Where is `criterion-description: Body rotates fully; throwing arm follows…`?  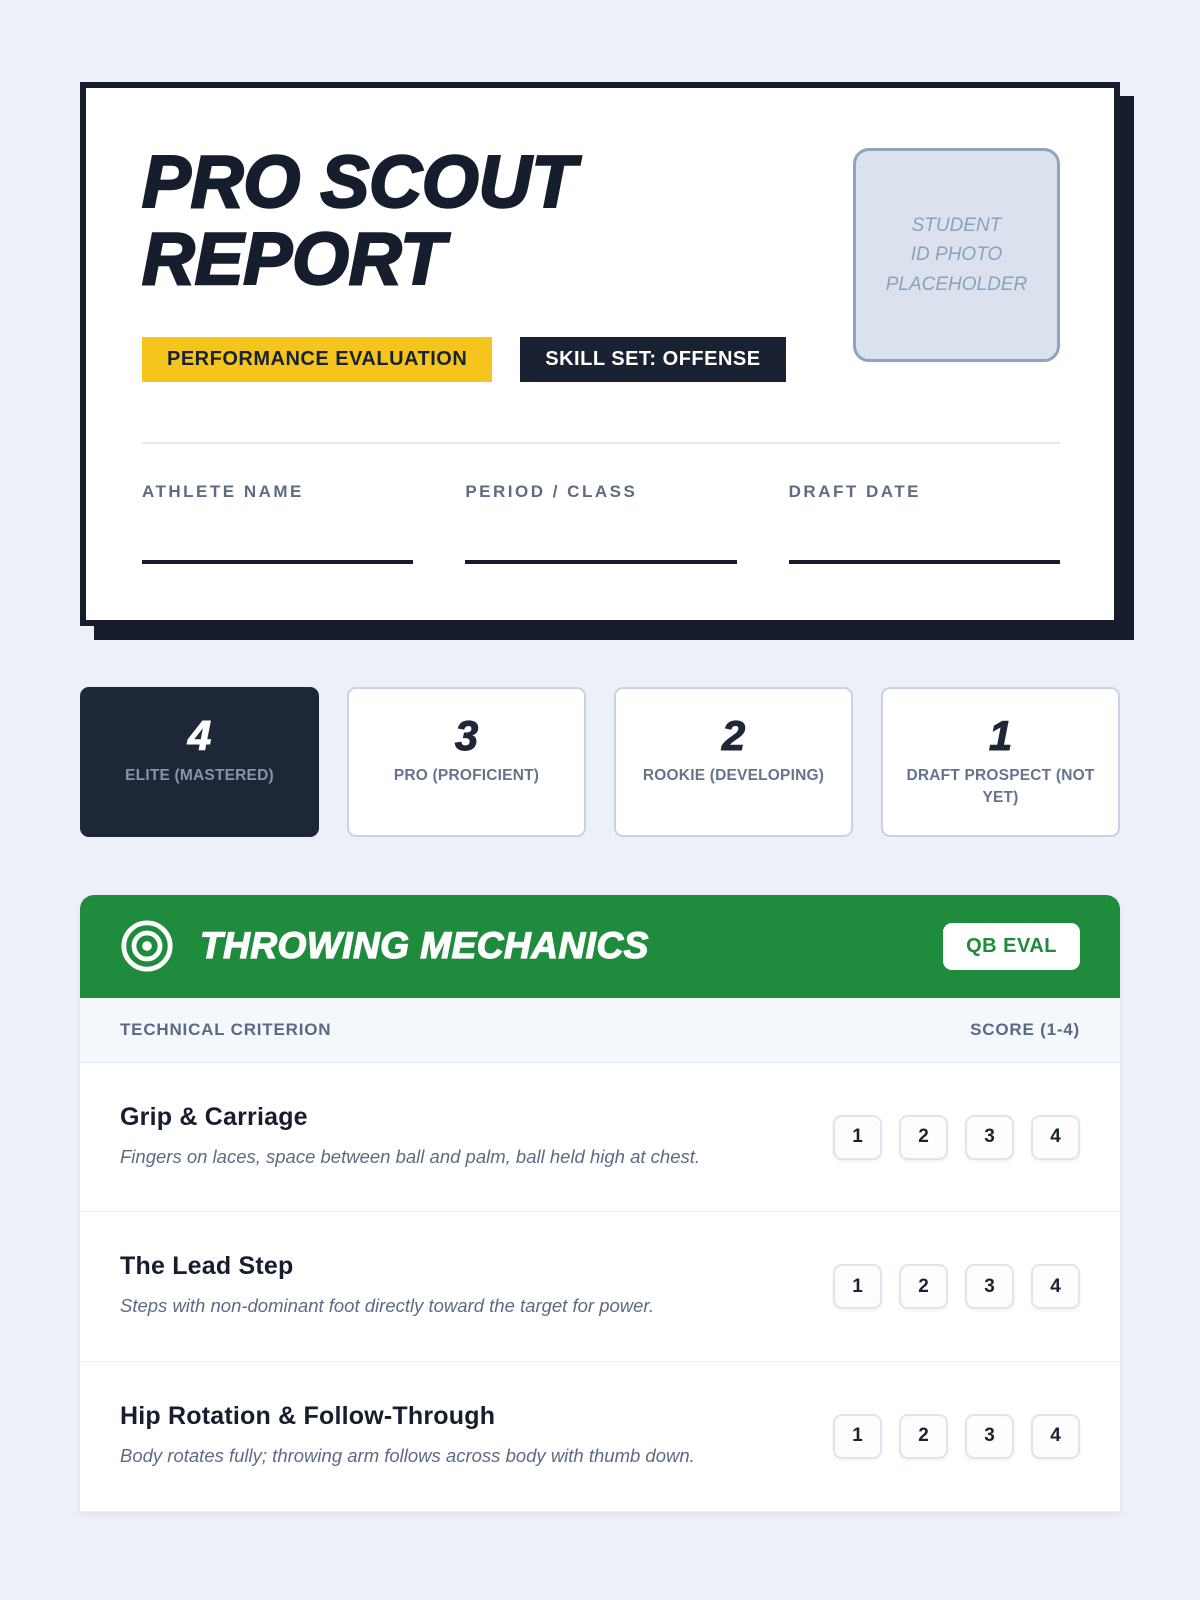
criterion-description: Body rotates fully; throwing arm follows… is located at coordinates (407, 1456).